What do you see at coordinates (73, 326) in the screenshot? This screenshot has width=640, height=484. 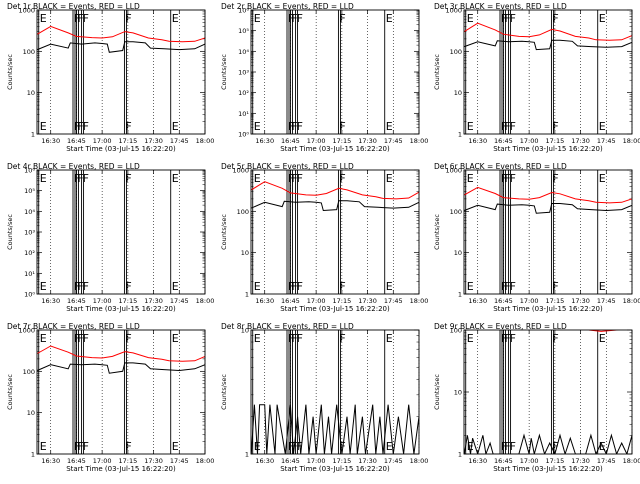 I see `panel-title: Det 7r BLACK = Events, RED = LLD` at bounding box center [73, 326].